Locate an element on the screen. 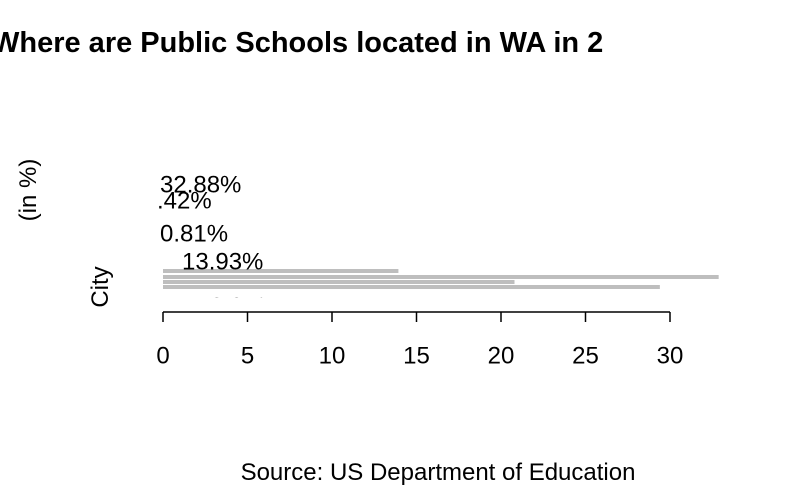 This screenshot has width=800, height=494. x-tick-label: 0 is located at coordinates (162, 355).